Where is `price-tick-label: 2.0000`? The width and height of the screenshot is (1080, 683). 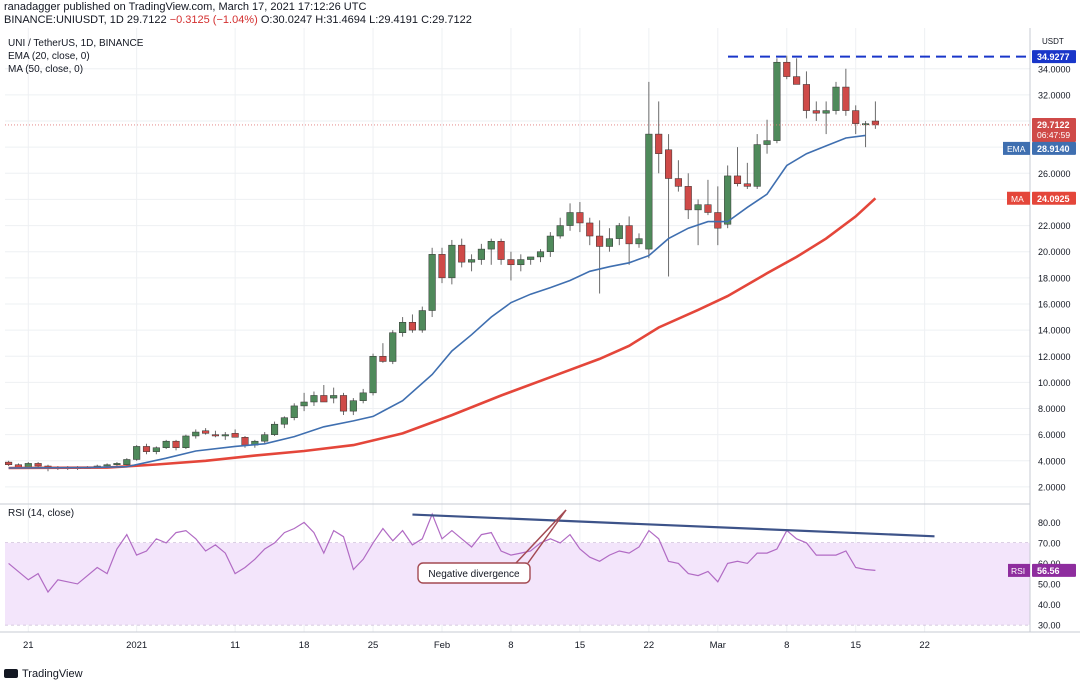
price-tick-label: 2.0000 is located at coordinates (1052, 487).